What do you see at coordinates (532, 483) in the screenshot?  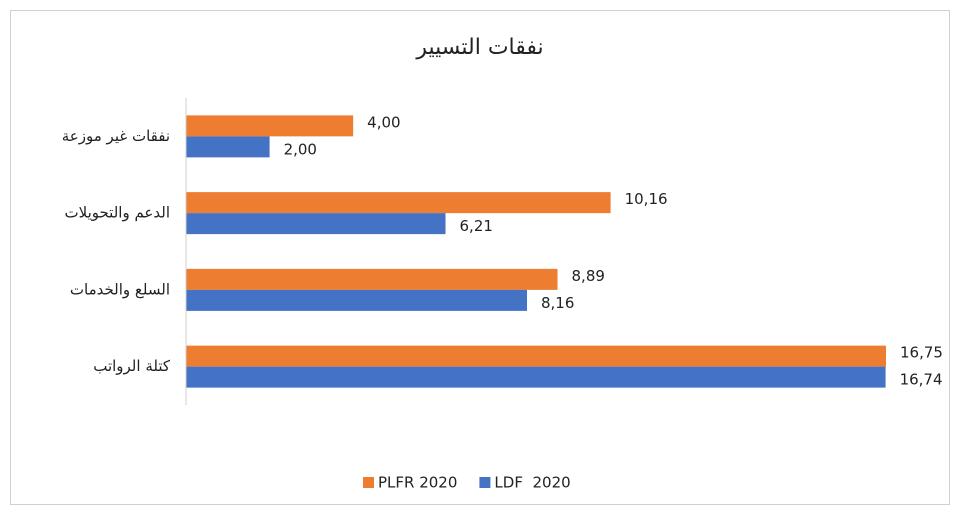 I see `legend-label: LDF 2020` at bounding box center [532, 483].